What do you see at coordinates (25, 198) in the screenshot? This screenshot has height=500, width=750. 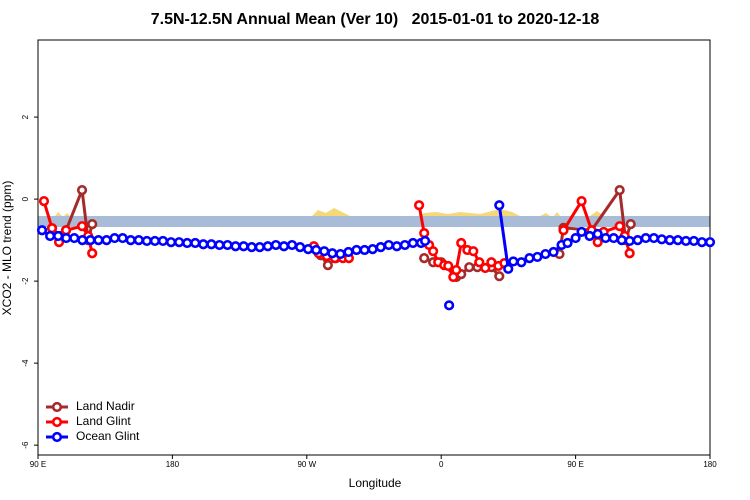 I see `y-tick-label: 0` at bounding box center [25, 198].